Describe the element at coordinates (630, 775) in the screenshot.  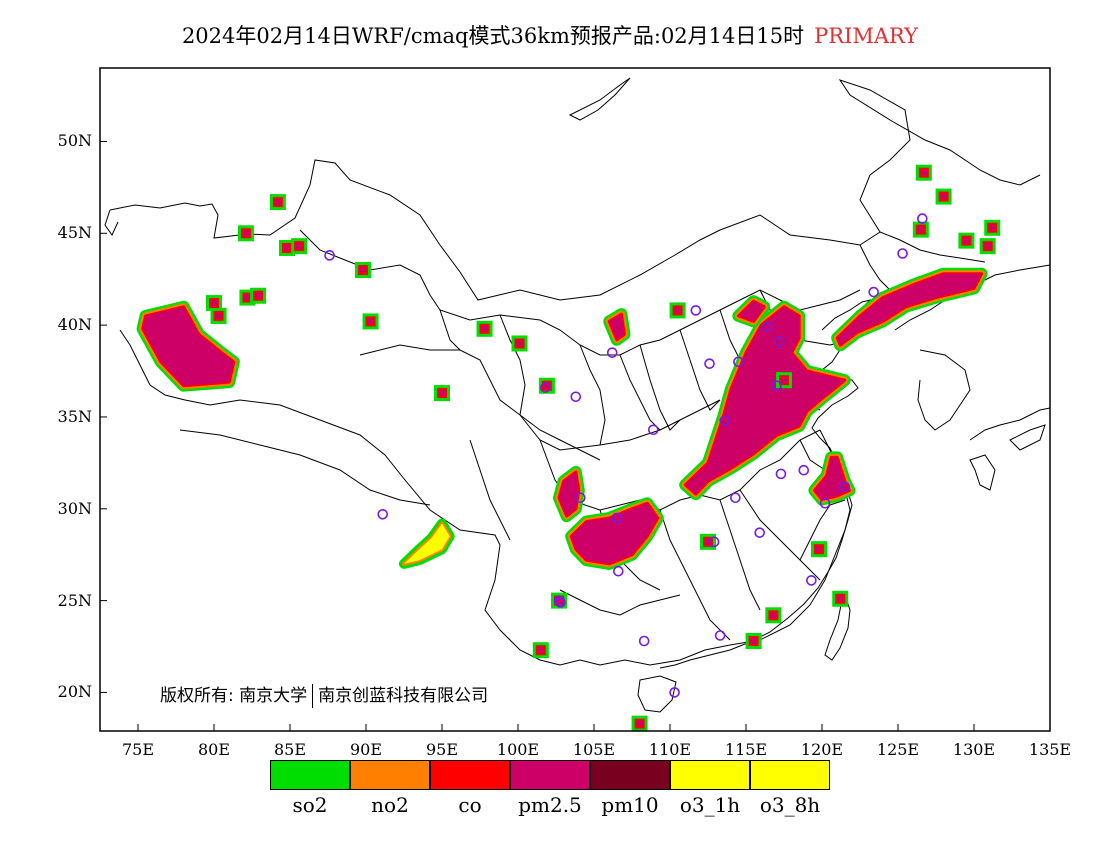
I see `legend-swatch-pm10` at that location.